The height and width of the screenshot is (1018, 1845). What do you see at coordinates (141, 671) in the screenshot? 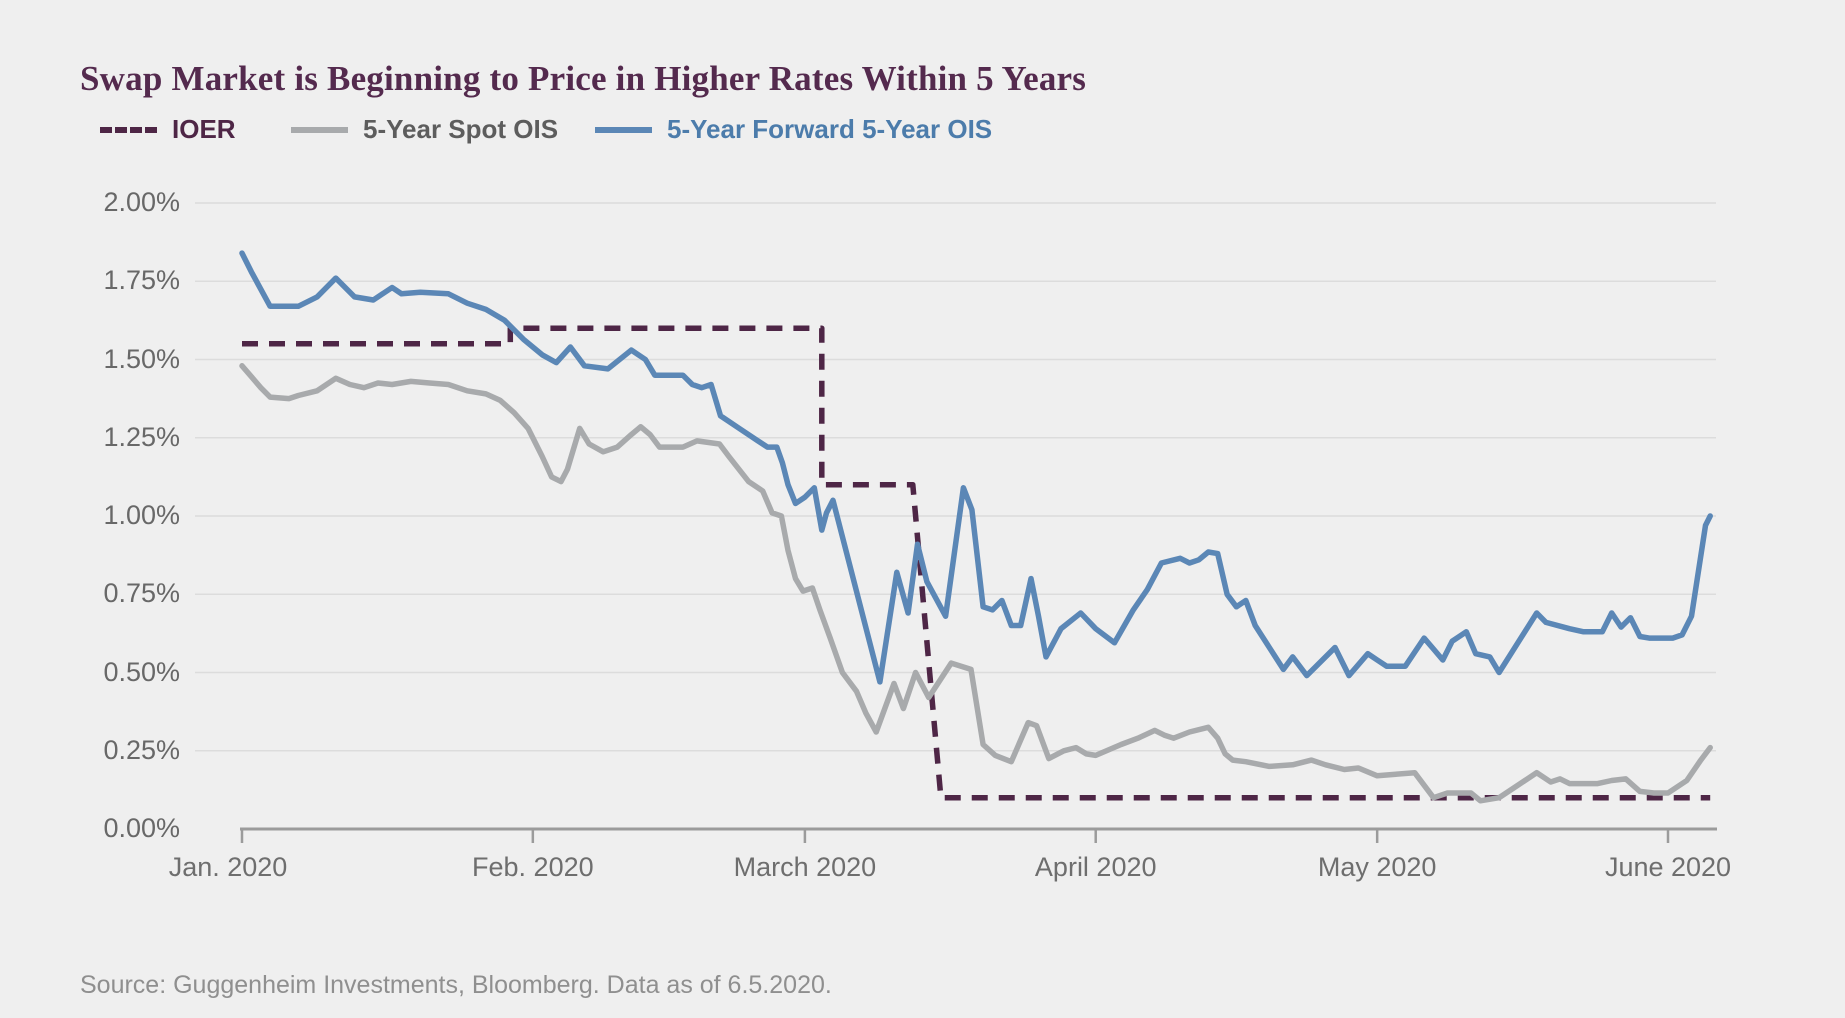
I see `y-axis-label: 0.50%` at bounding box center [141, 671].